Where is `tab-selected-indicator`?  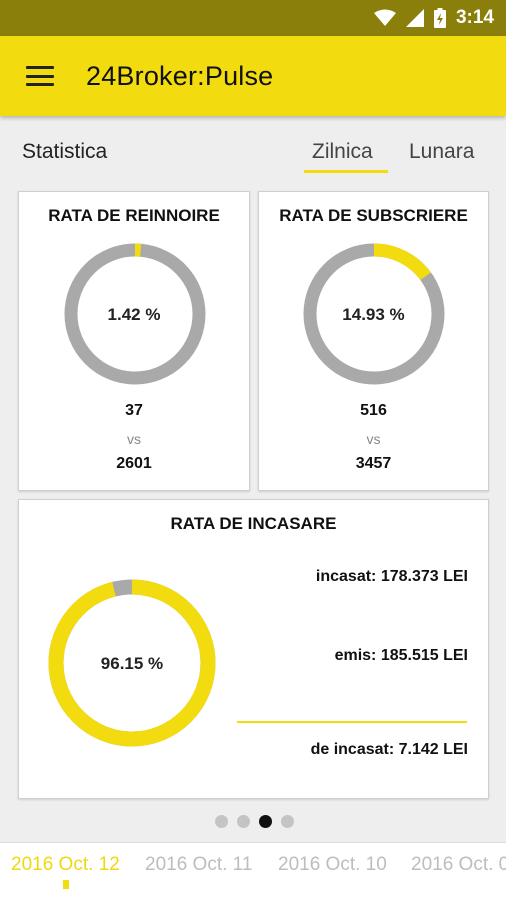
tab-selected-indicator is located at coordinates (346, 171).